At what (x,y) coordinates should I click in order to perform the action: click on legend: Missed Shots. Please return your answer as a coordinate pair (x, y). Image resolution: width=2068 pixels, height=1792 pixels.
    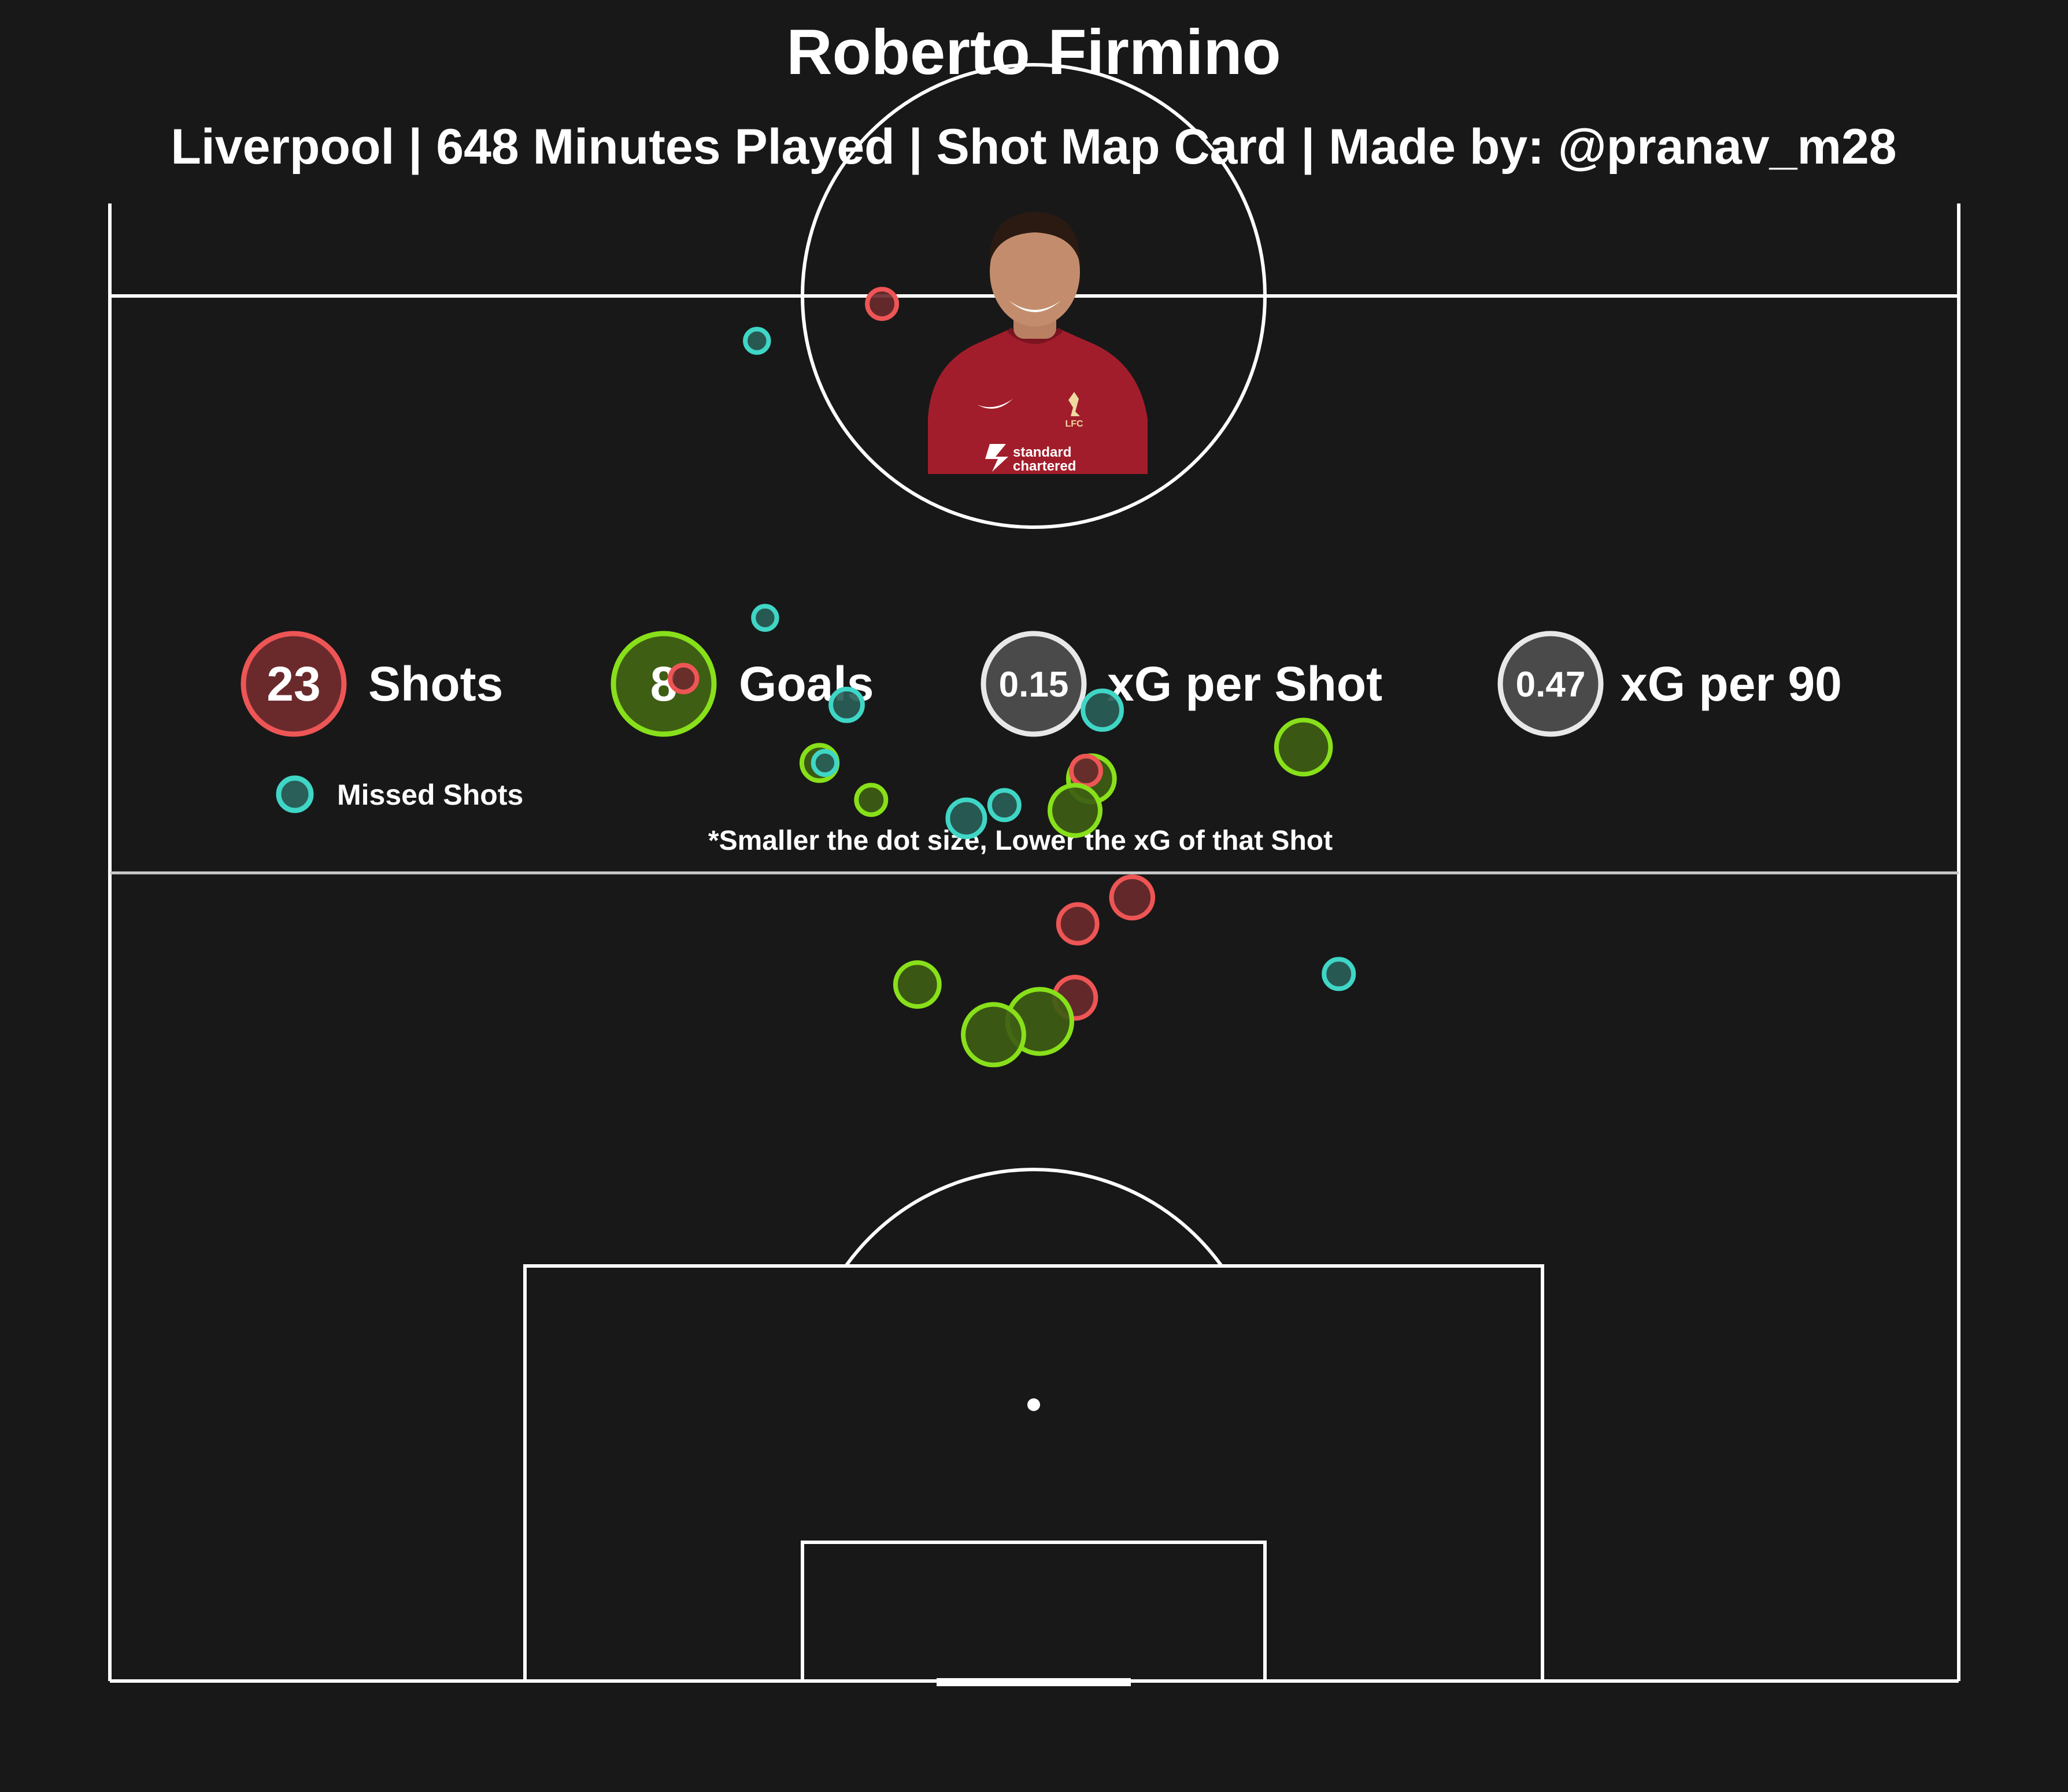
    Looking at the image, I should click on (399, 794).